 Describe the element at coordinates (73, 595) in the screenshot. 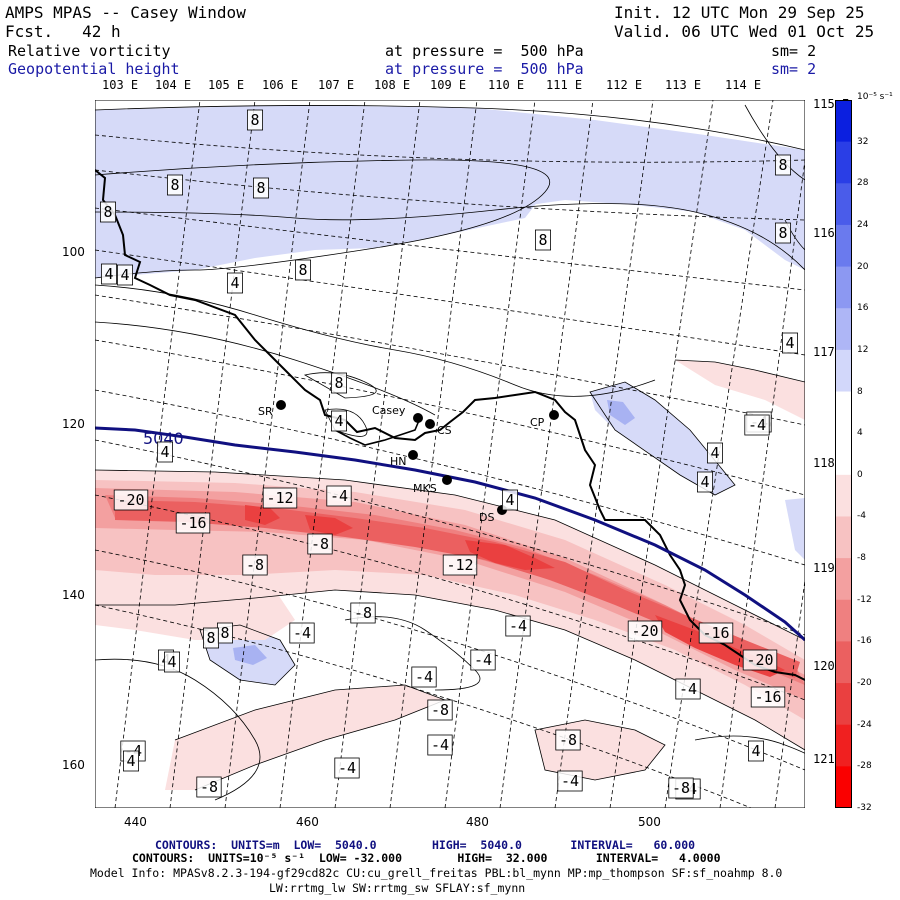

I see `y-tick: 140` at that location.